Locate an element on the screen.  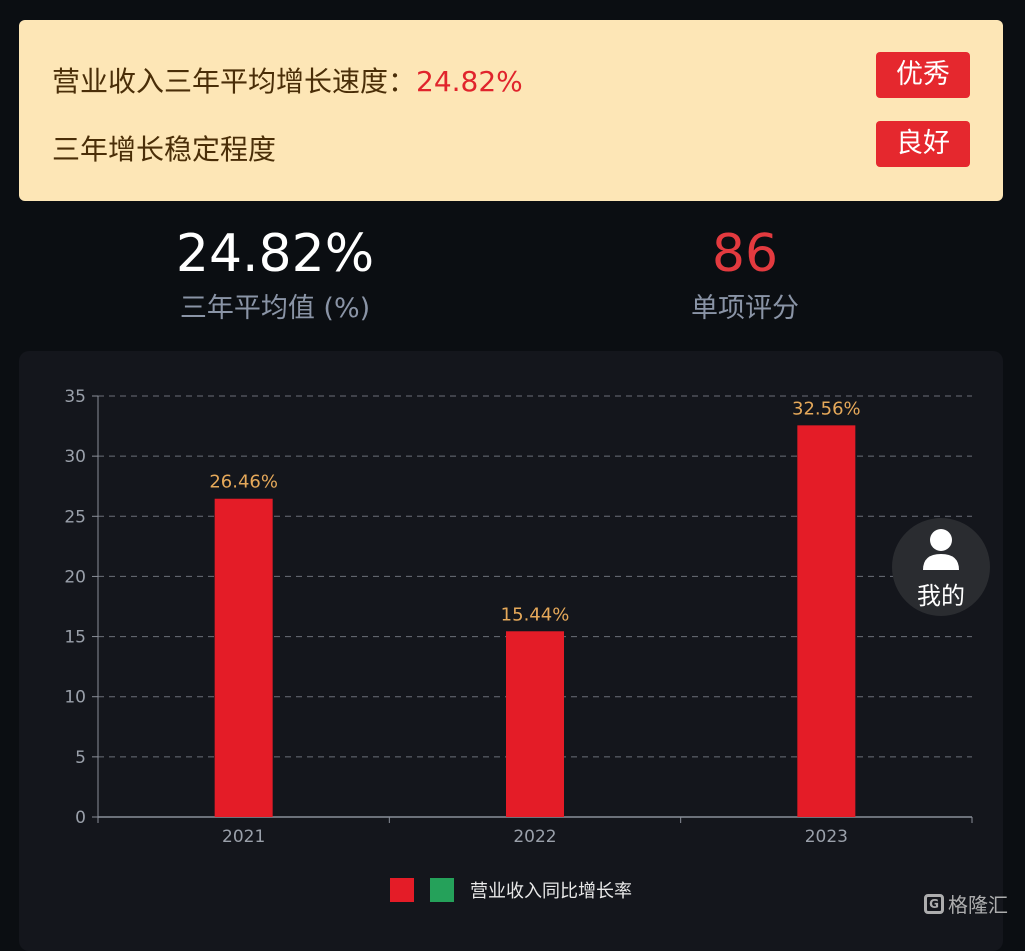
avg-growth-value: 24.82% is located at coordinates (469, 81).